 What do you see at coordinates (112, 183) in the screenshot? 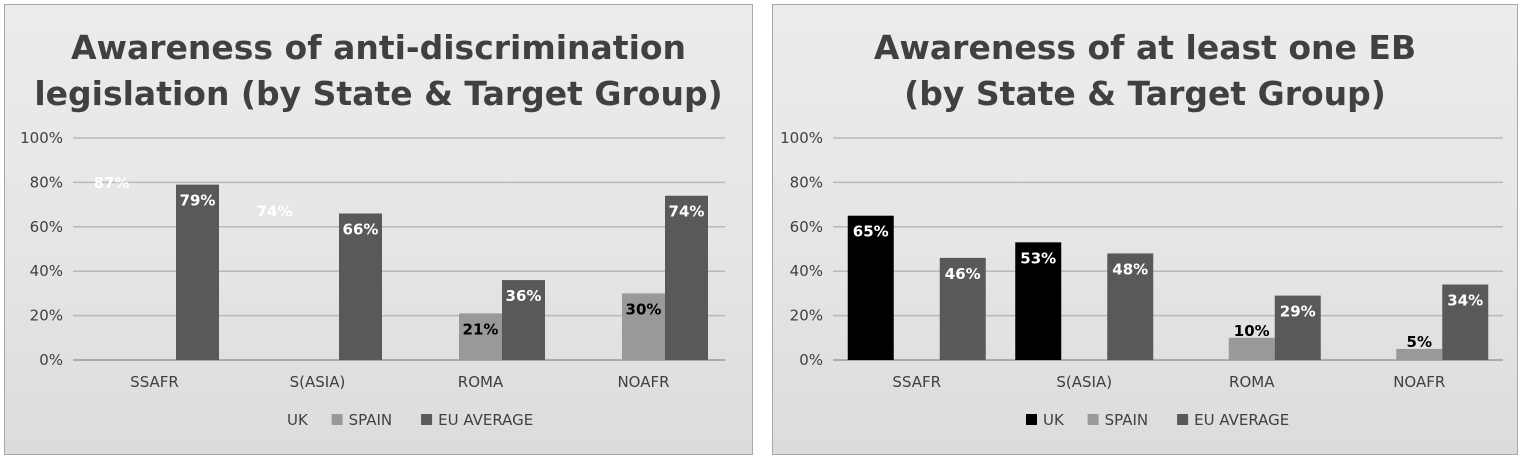
I see `data-label: 87%` at bounding box center [112, 183].